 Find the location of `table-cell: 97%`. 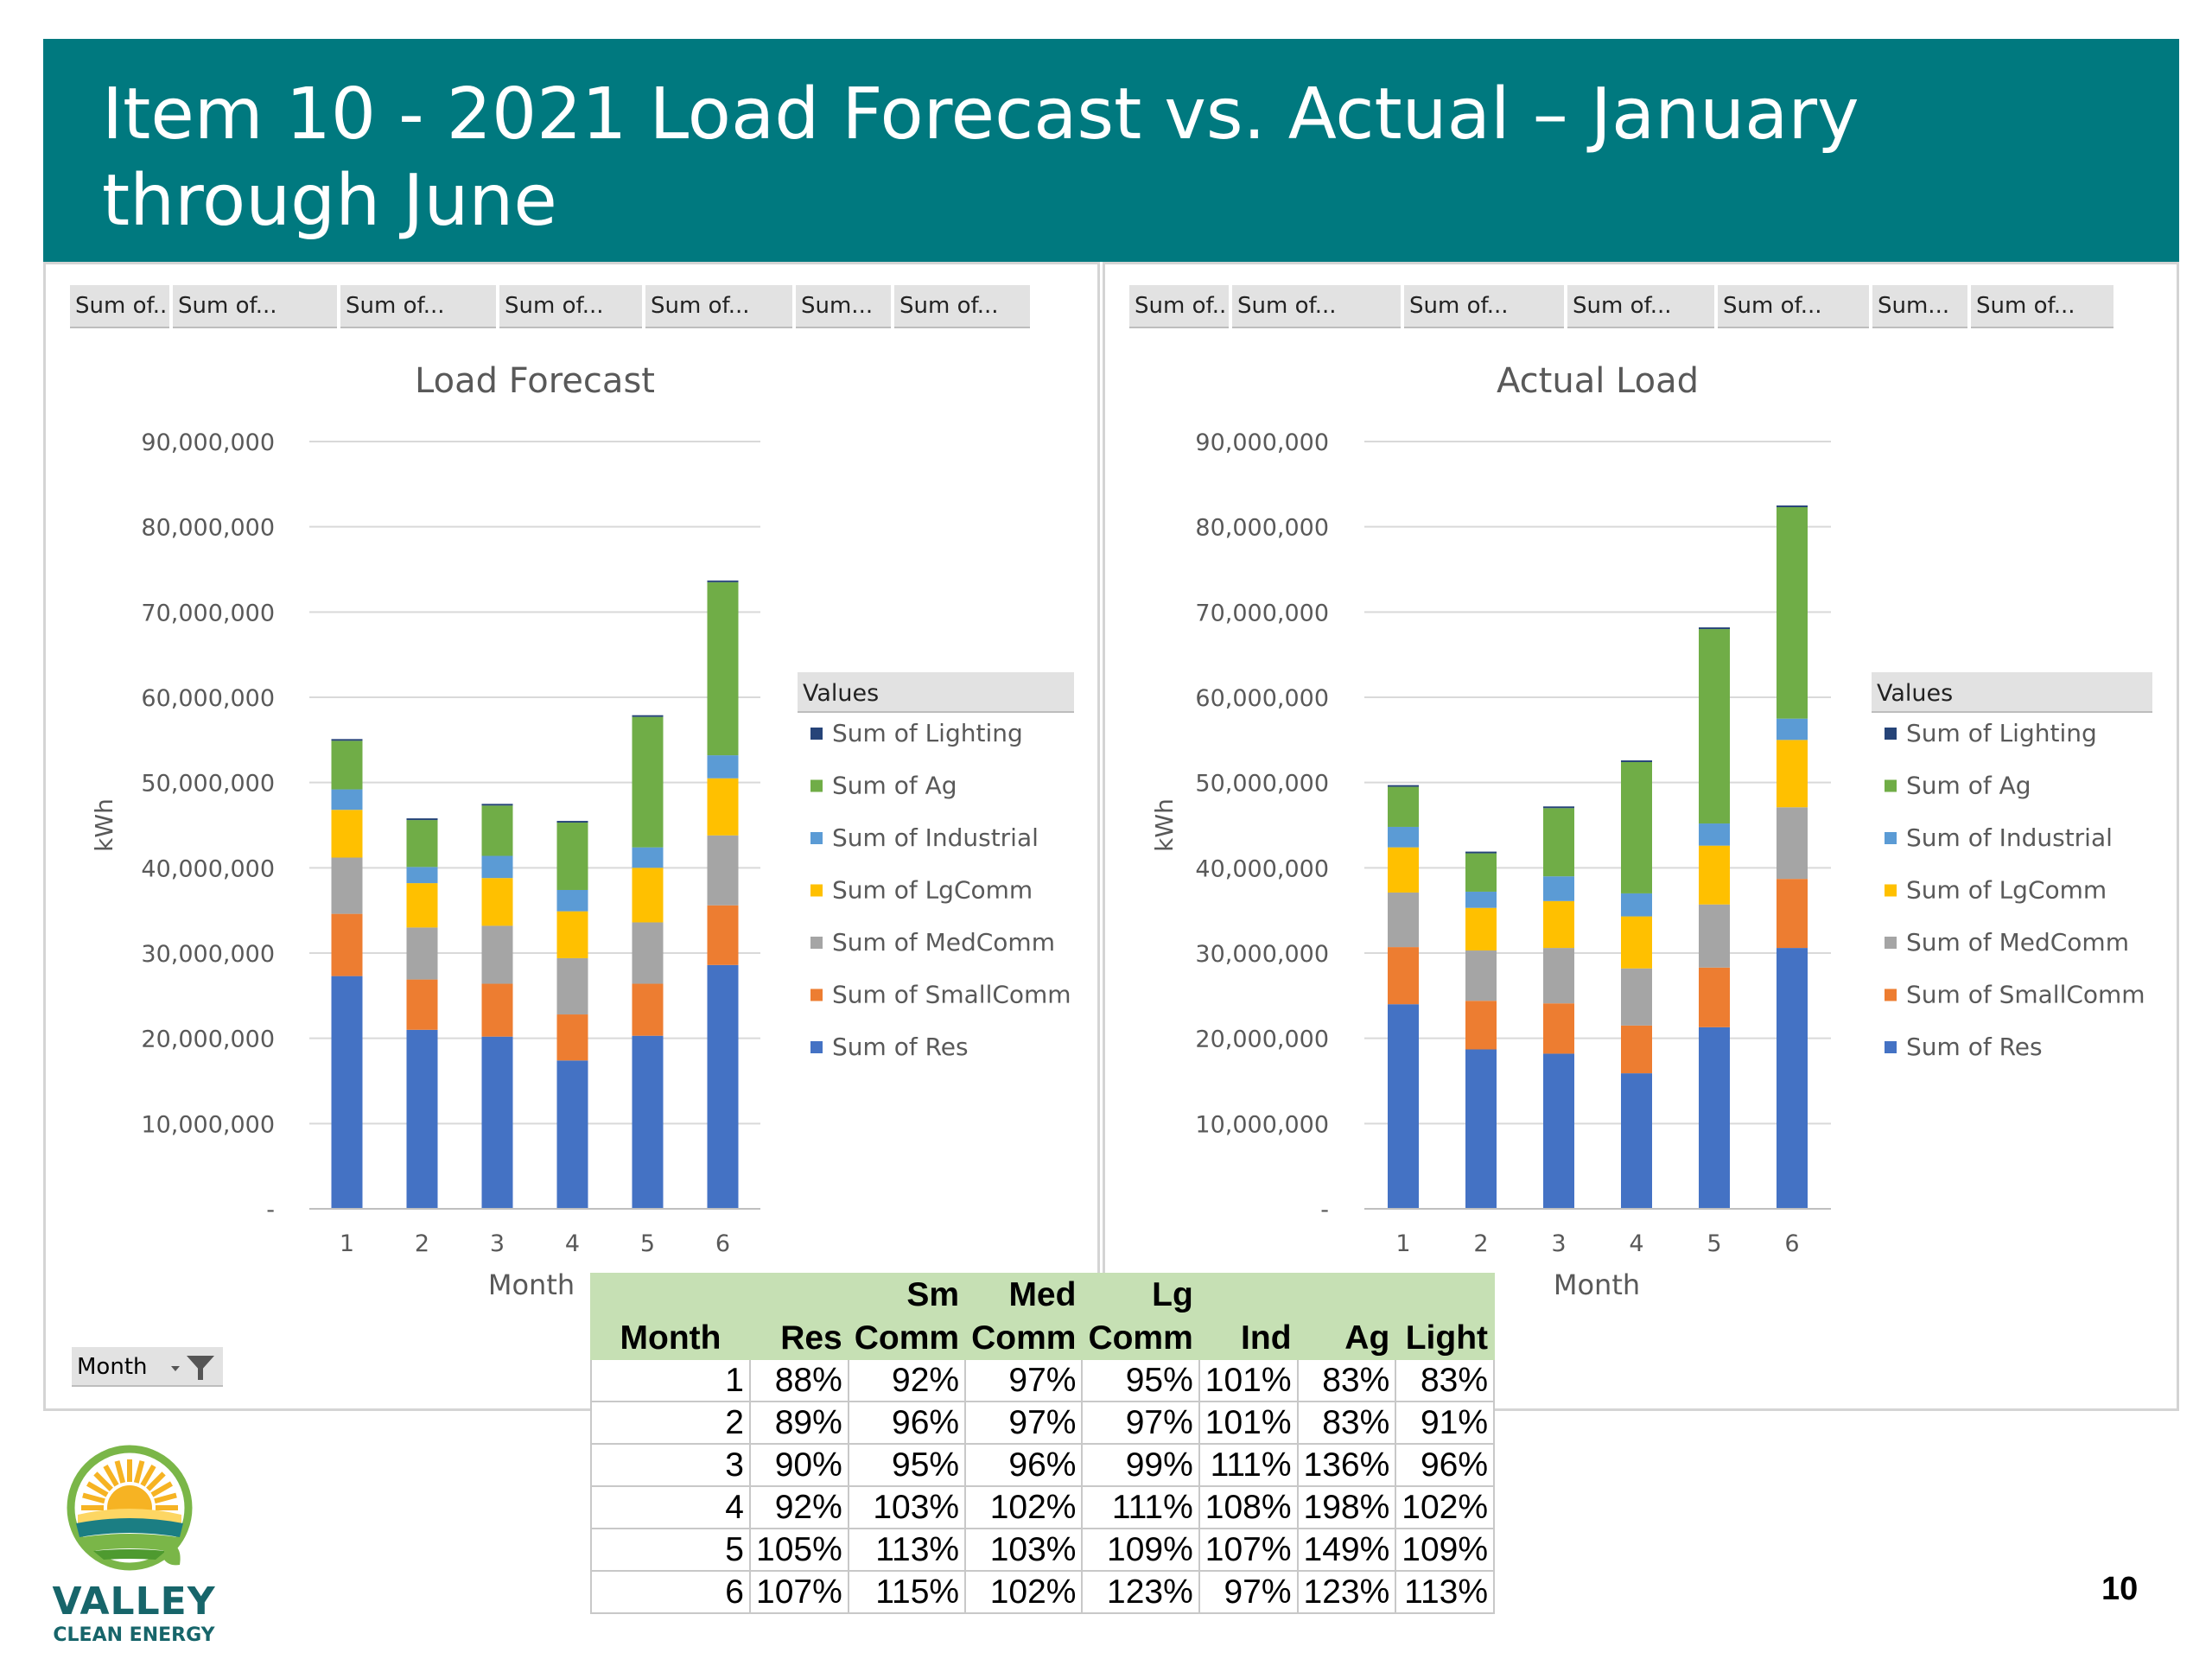

table-cell: 97% is located at coordinates (1024, 1380).